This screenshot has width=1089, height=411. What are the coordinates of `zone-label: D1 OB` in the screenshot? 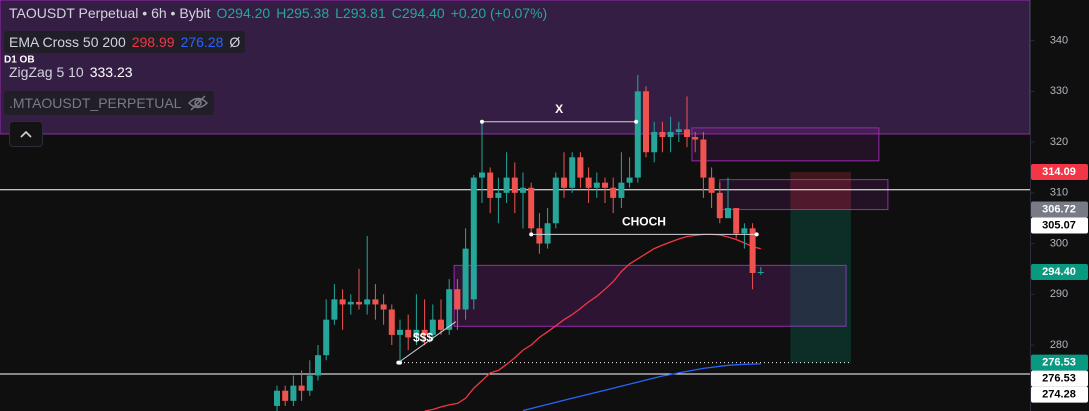 It's located at (19, 60).